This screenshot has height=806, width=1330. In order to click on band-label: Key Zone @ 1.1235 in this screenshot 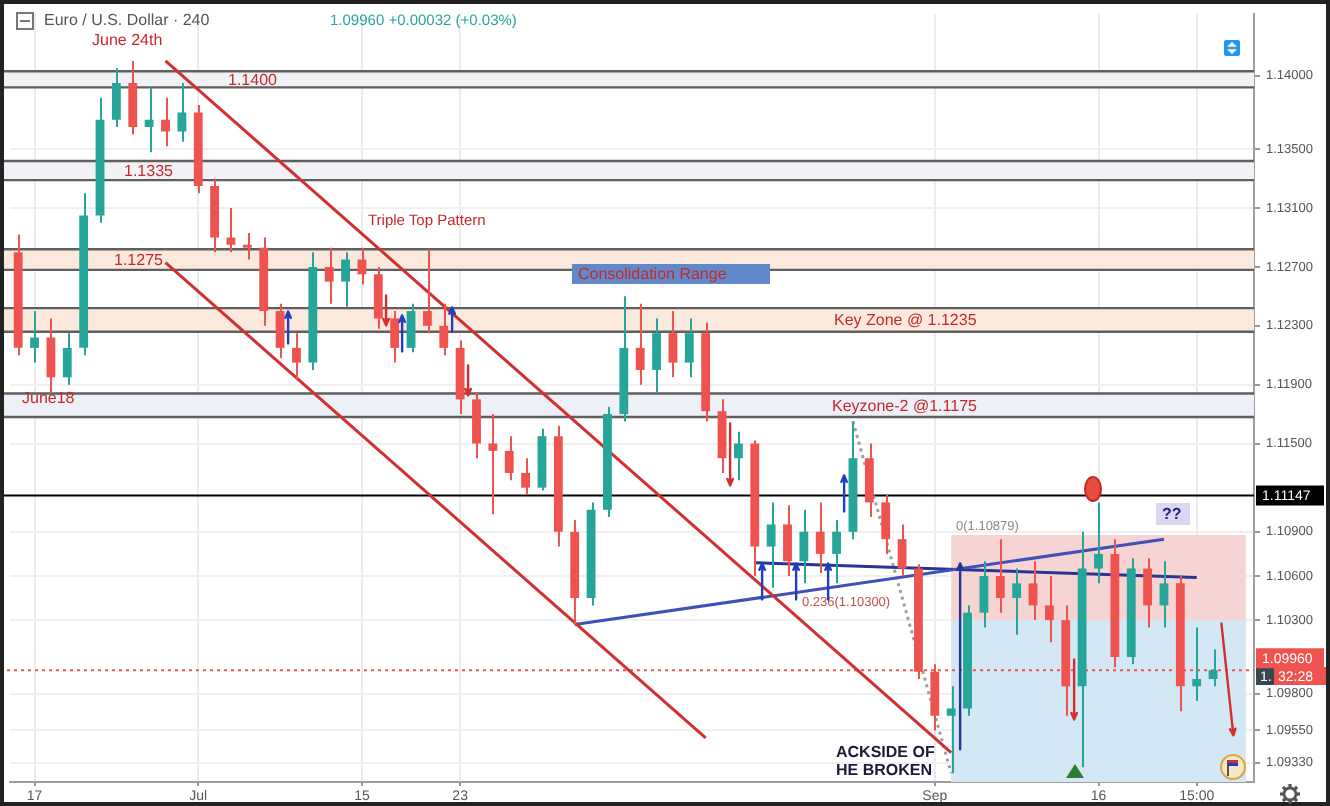, I will do `click(906, 320)`.